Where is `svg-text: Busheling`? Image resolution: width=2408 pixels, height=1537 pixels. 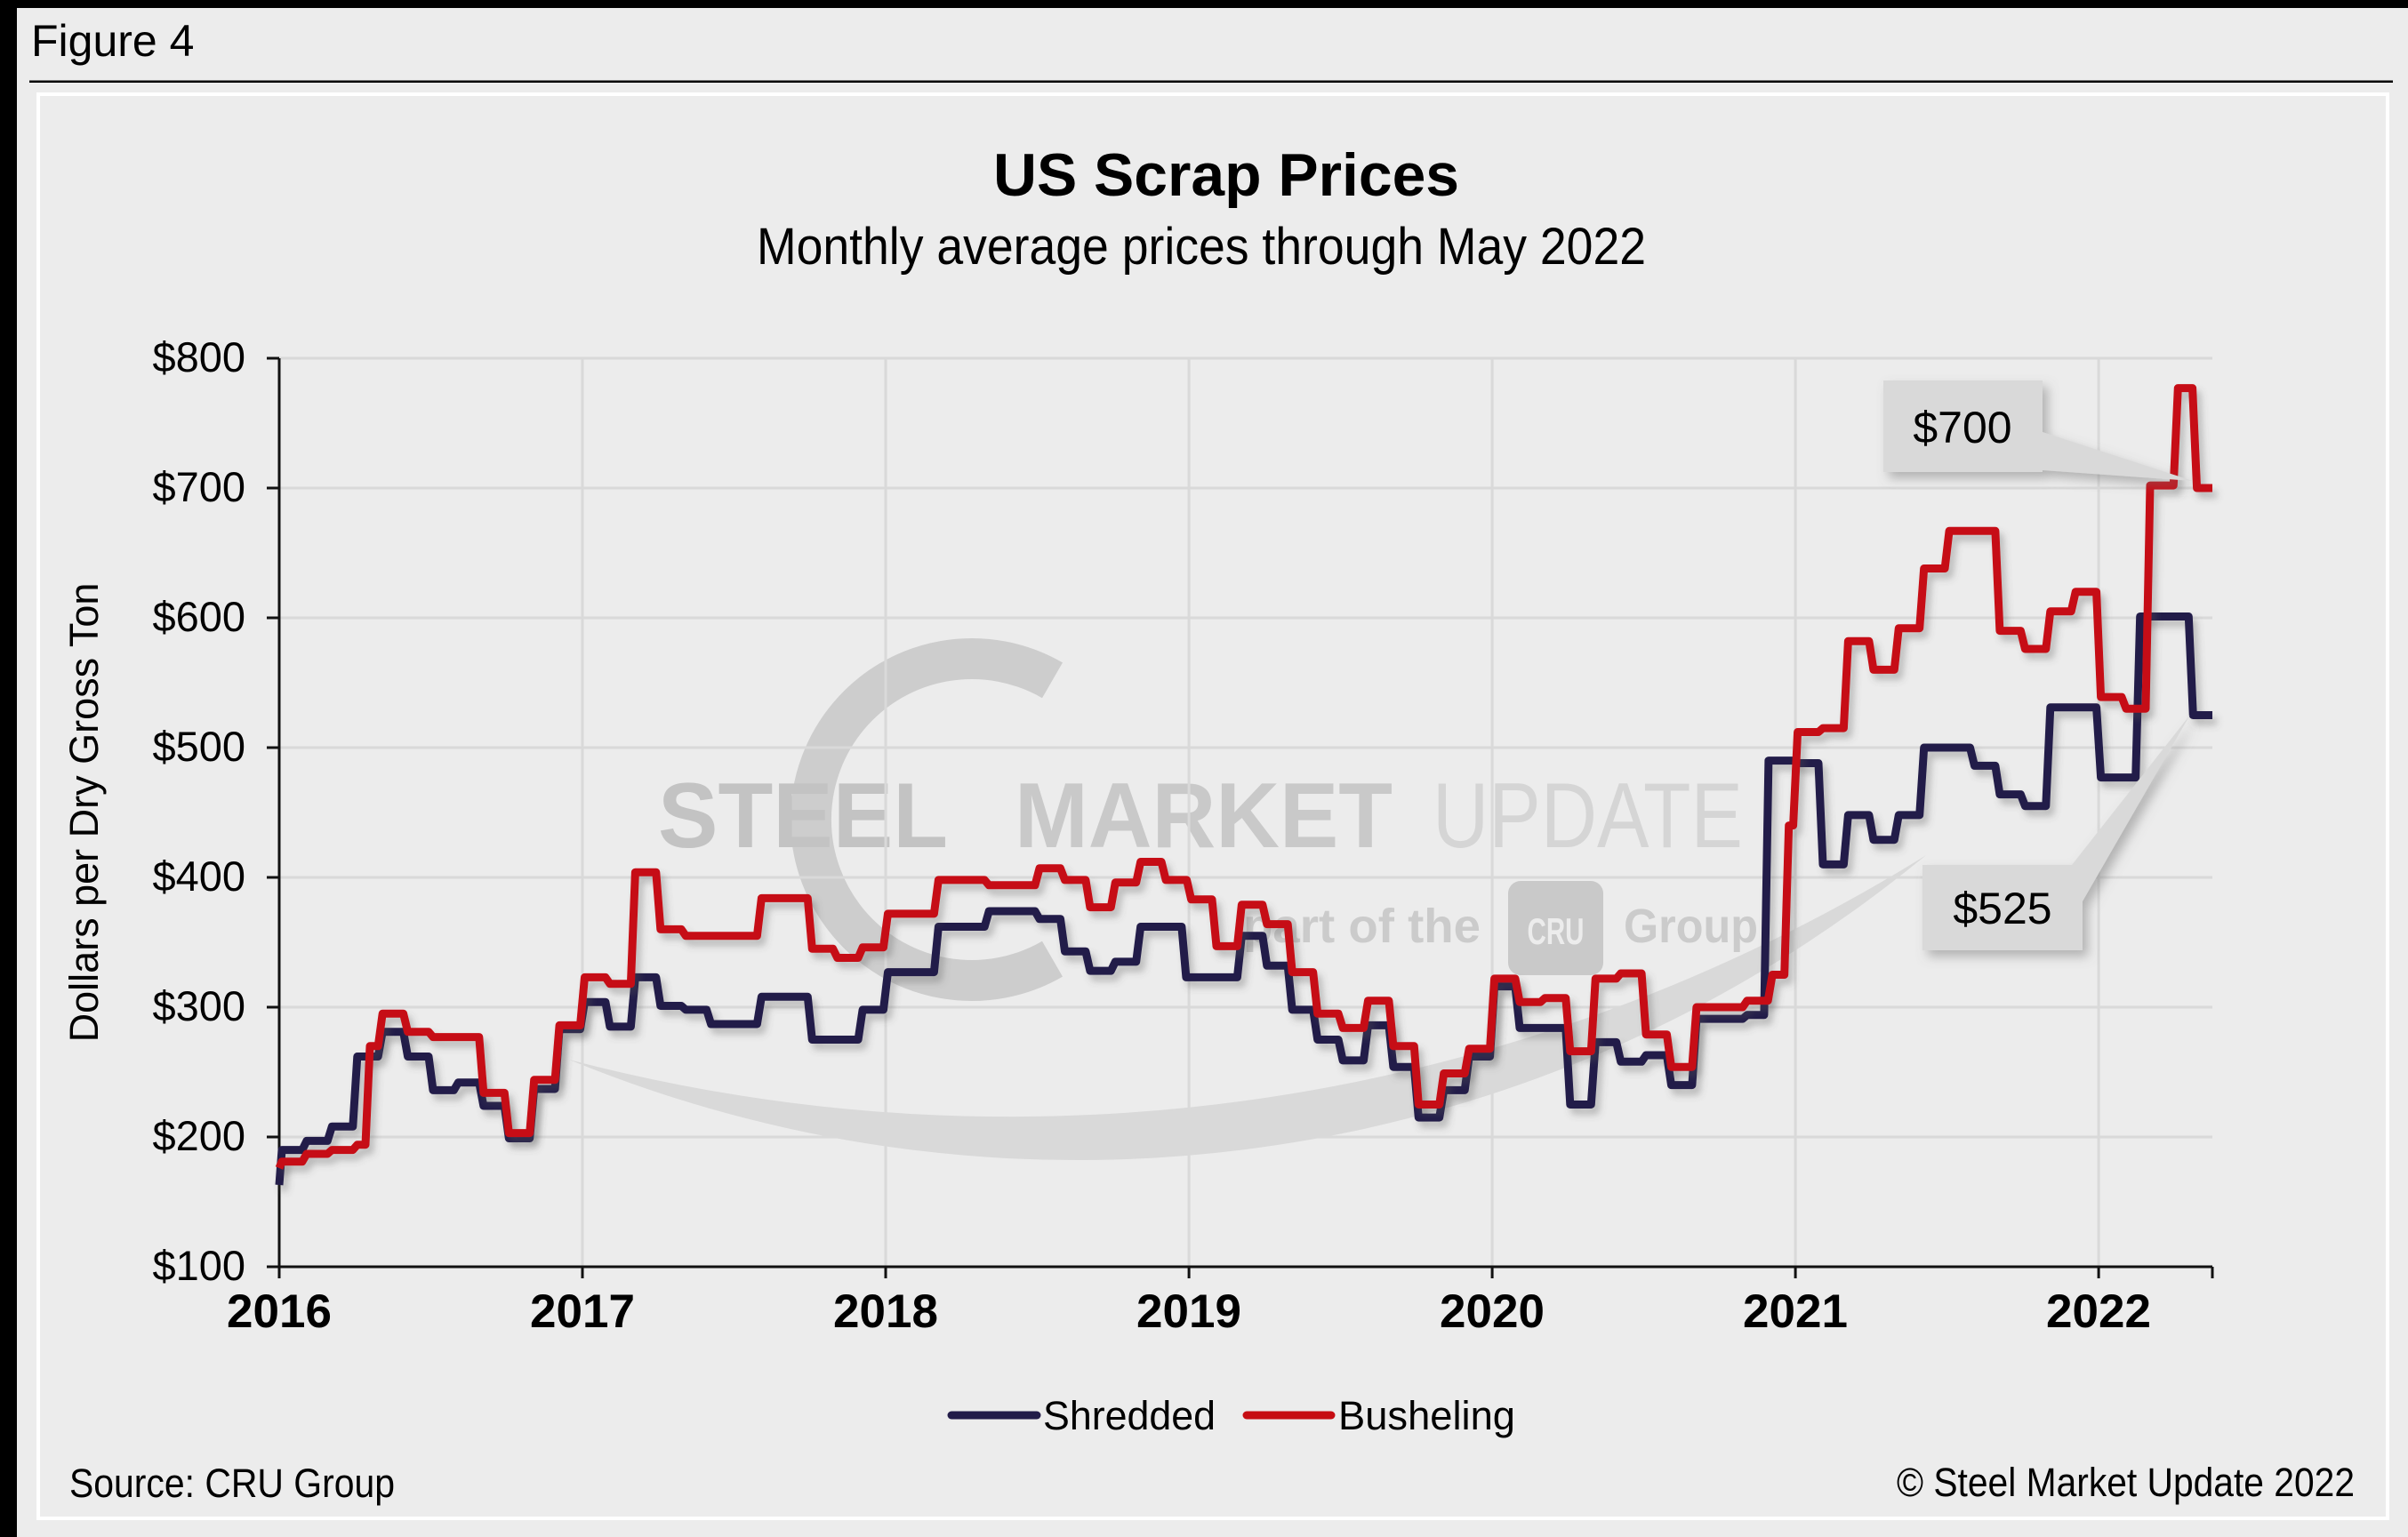 svg-text: Busheling is located at coordinates (1427, 1415).